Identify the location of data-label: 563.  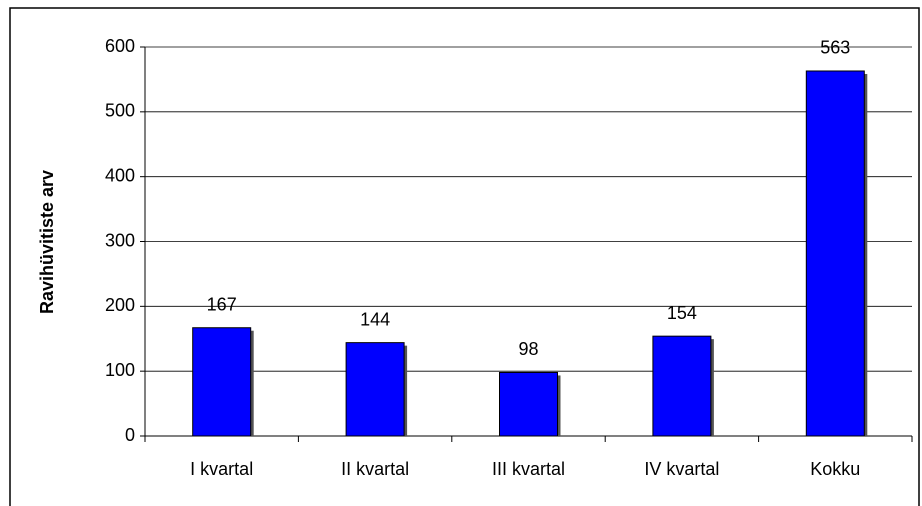
(835, 48).